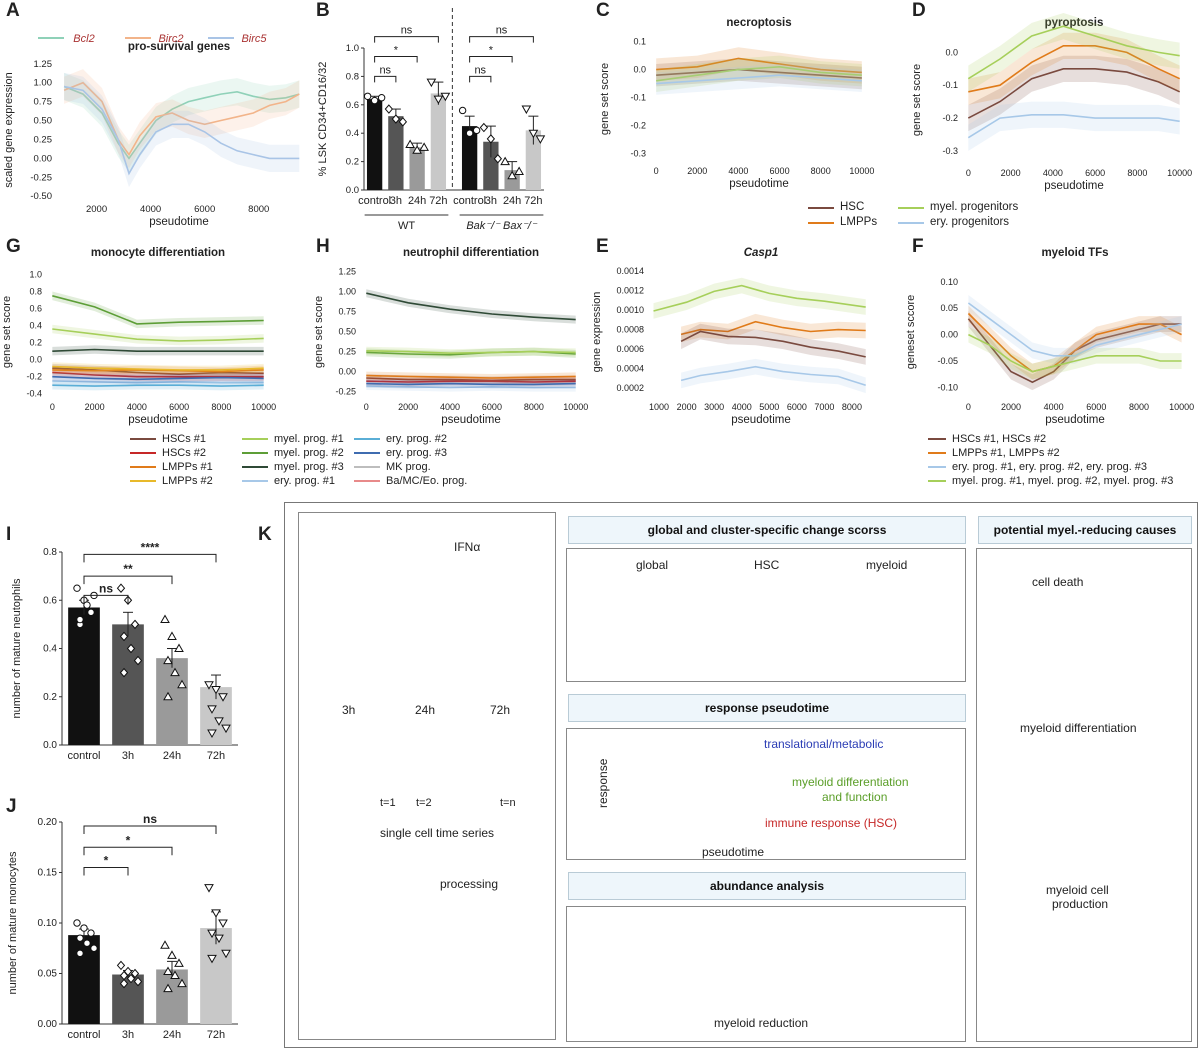 The width and height of the screenshot is (1200, 1051). I want to click on y-tick-label: -0.50, so click(41, 196).